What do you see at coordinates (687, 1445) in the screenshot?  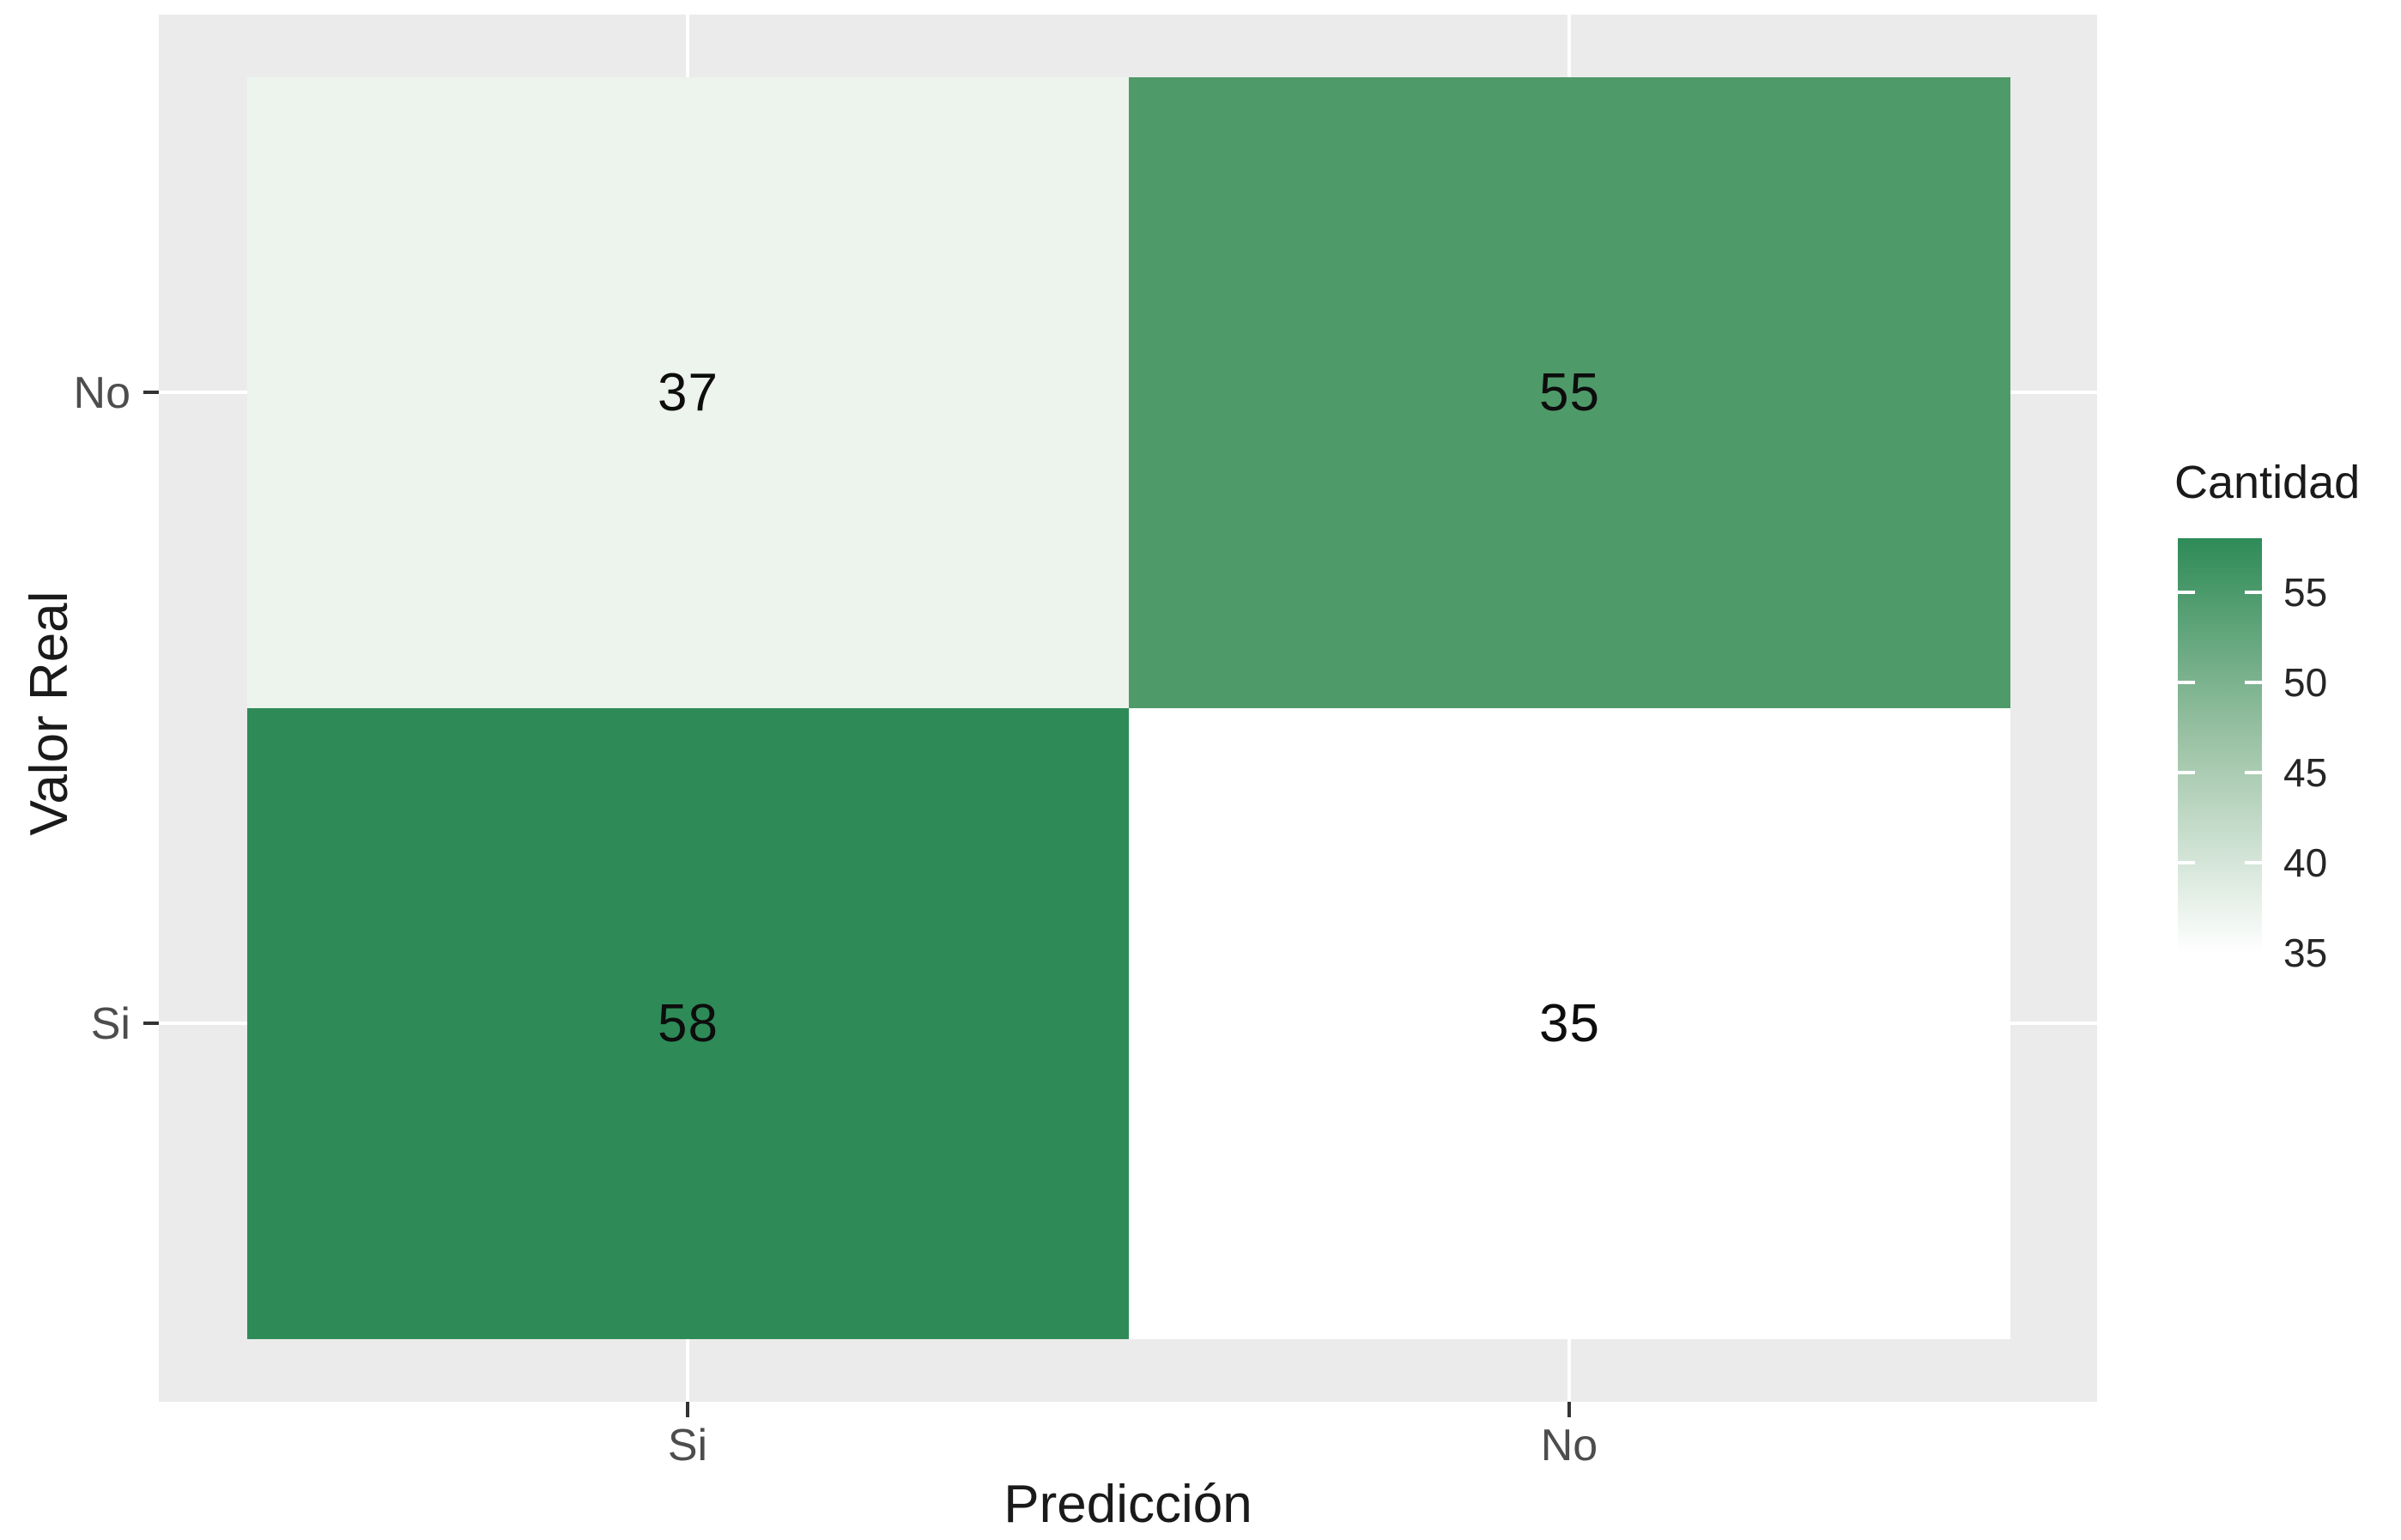 I see `x-tick-label: Si` at bounding box center [687, 1445].